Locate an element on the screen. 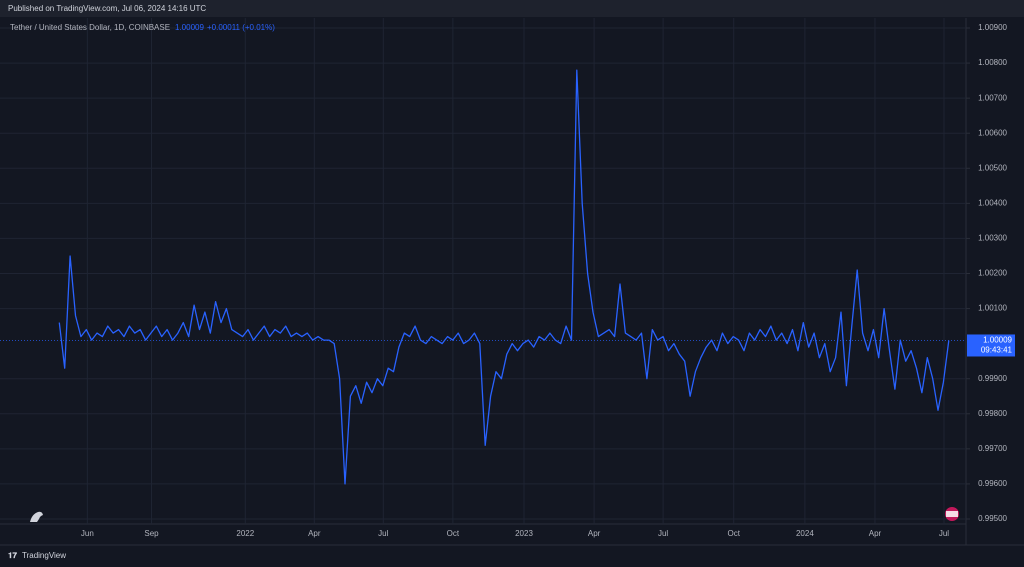 The width and height of the screenshot is (1024, 567). top-bar is located at coordinates (512, 8).